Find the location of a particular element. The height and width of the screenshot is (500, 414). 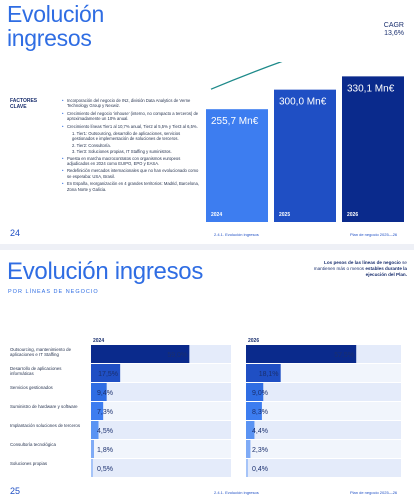

share-value-label: 18,1% is located at coordinates (269, 374).